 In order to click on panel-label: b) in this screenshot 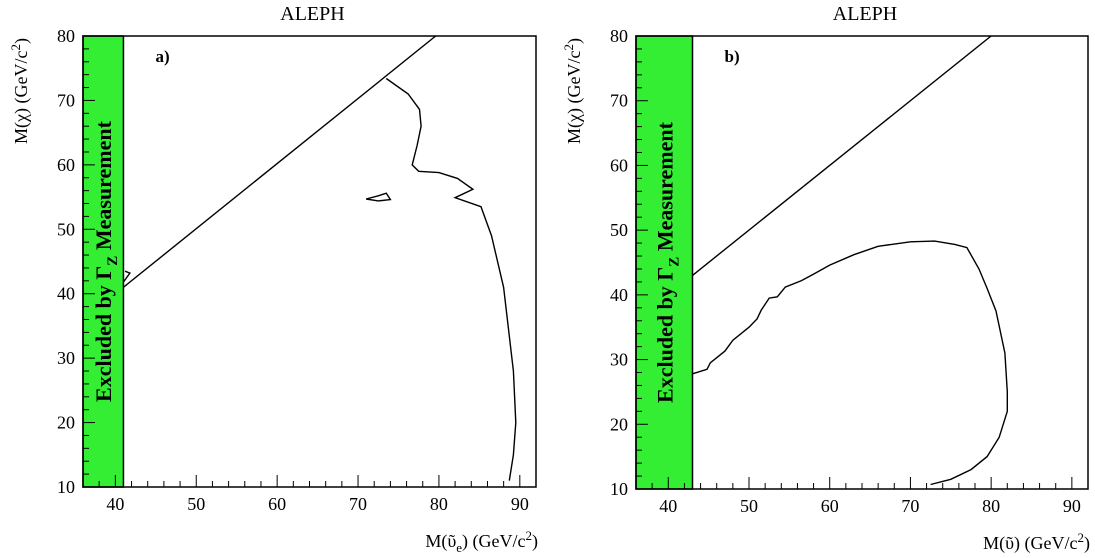, I will do `click(732, 56)`.